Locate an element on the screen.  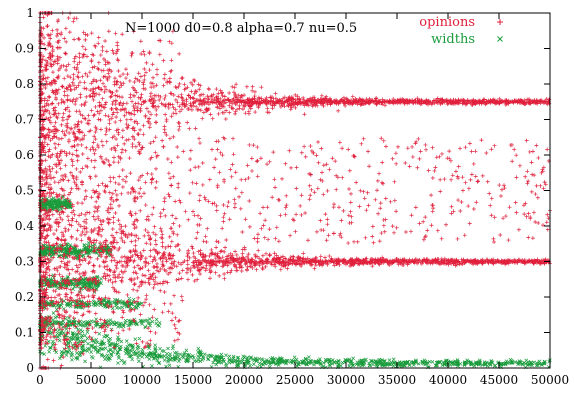
x-tick-label: 5000 is located at coordinates (91, 380).